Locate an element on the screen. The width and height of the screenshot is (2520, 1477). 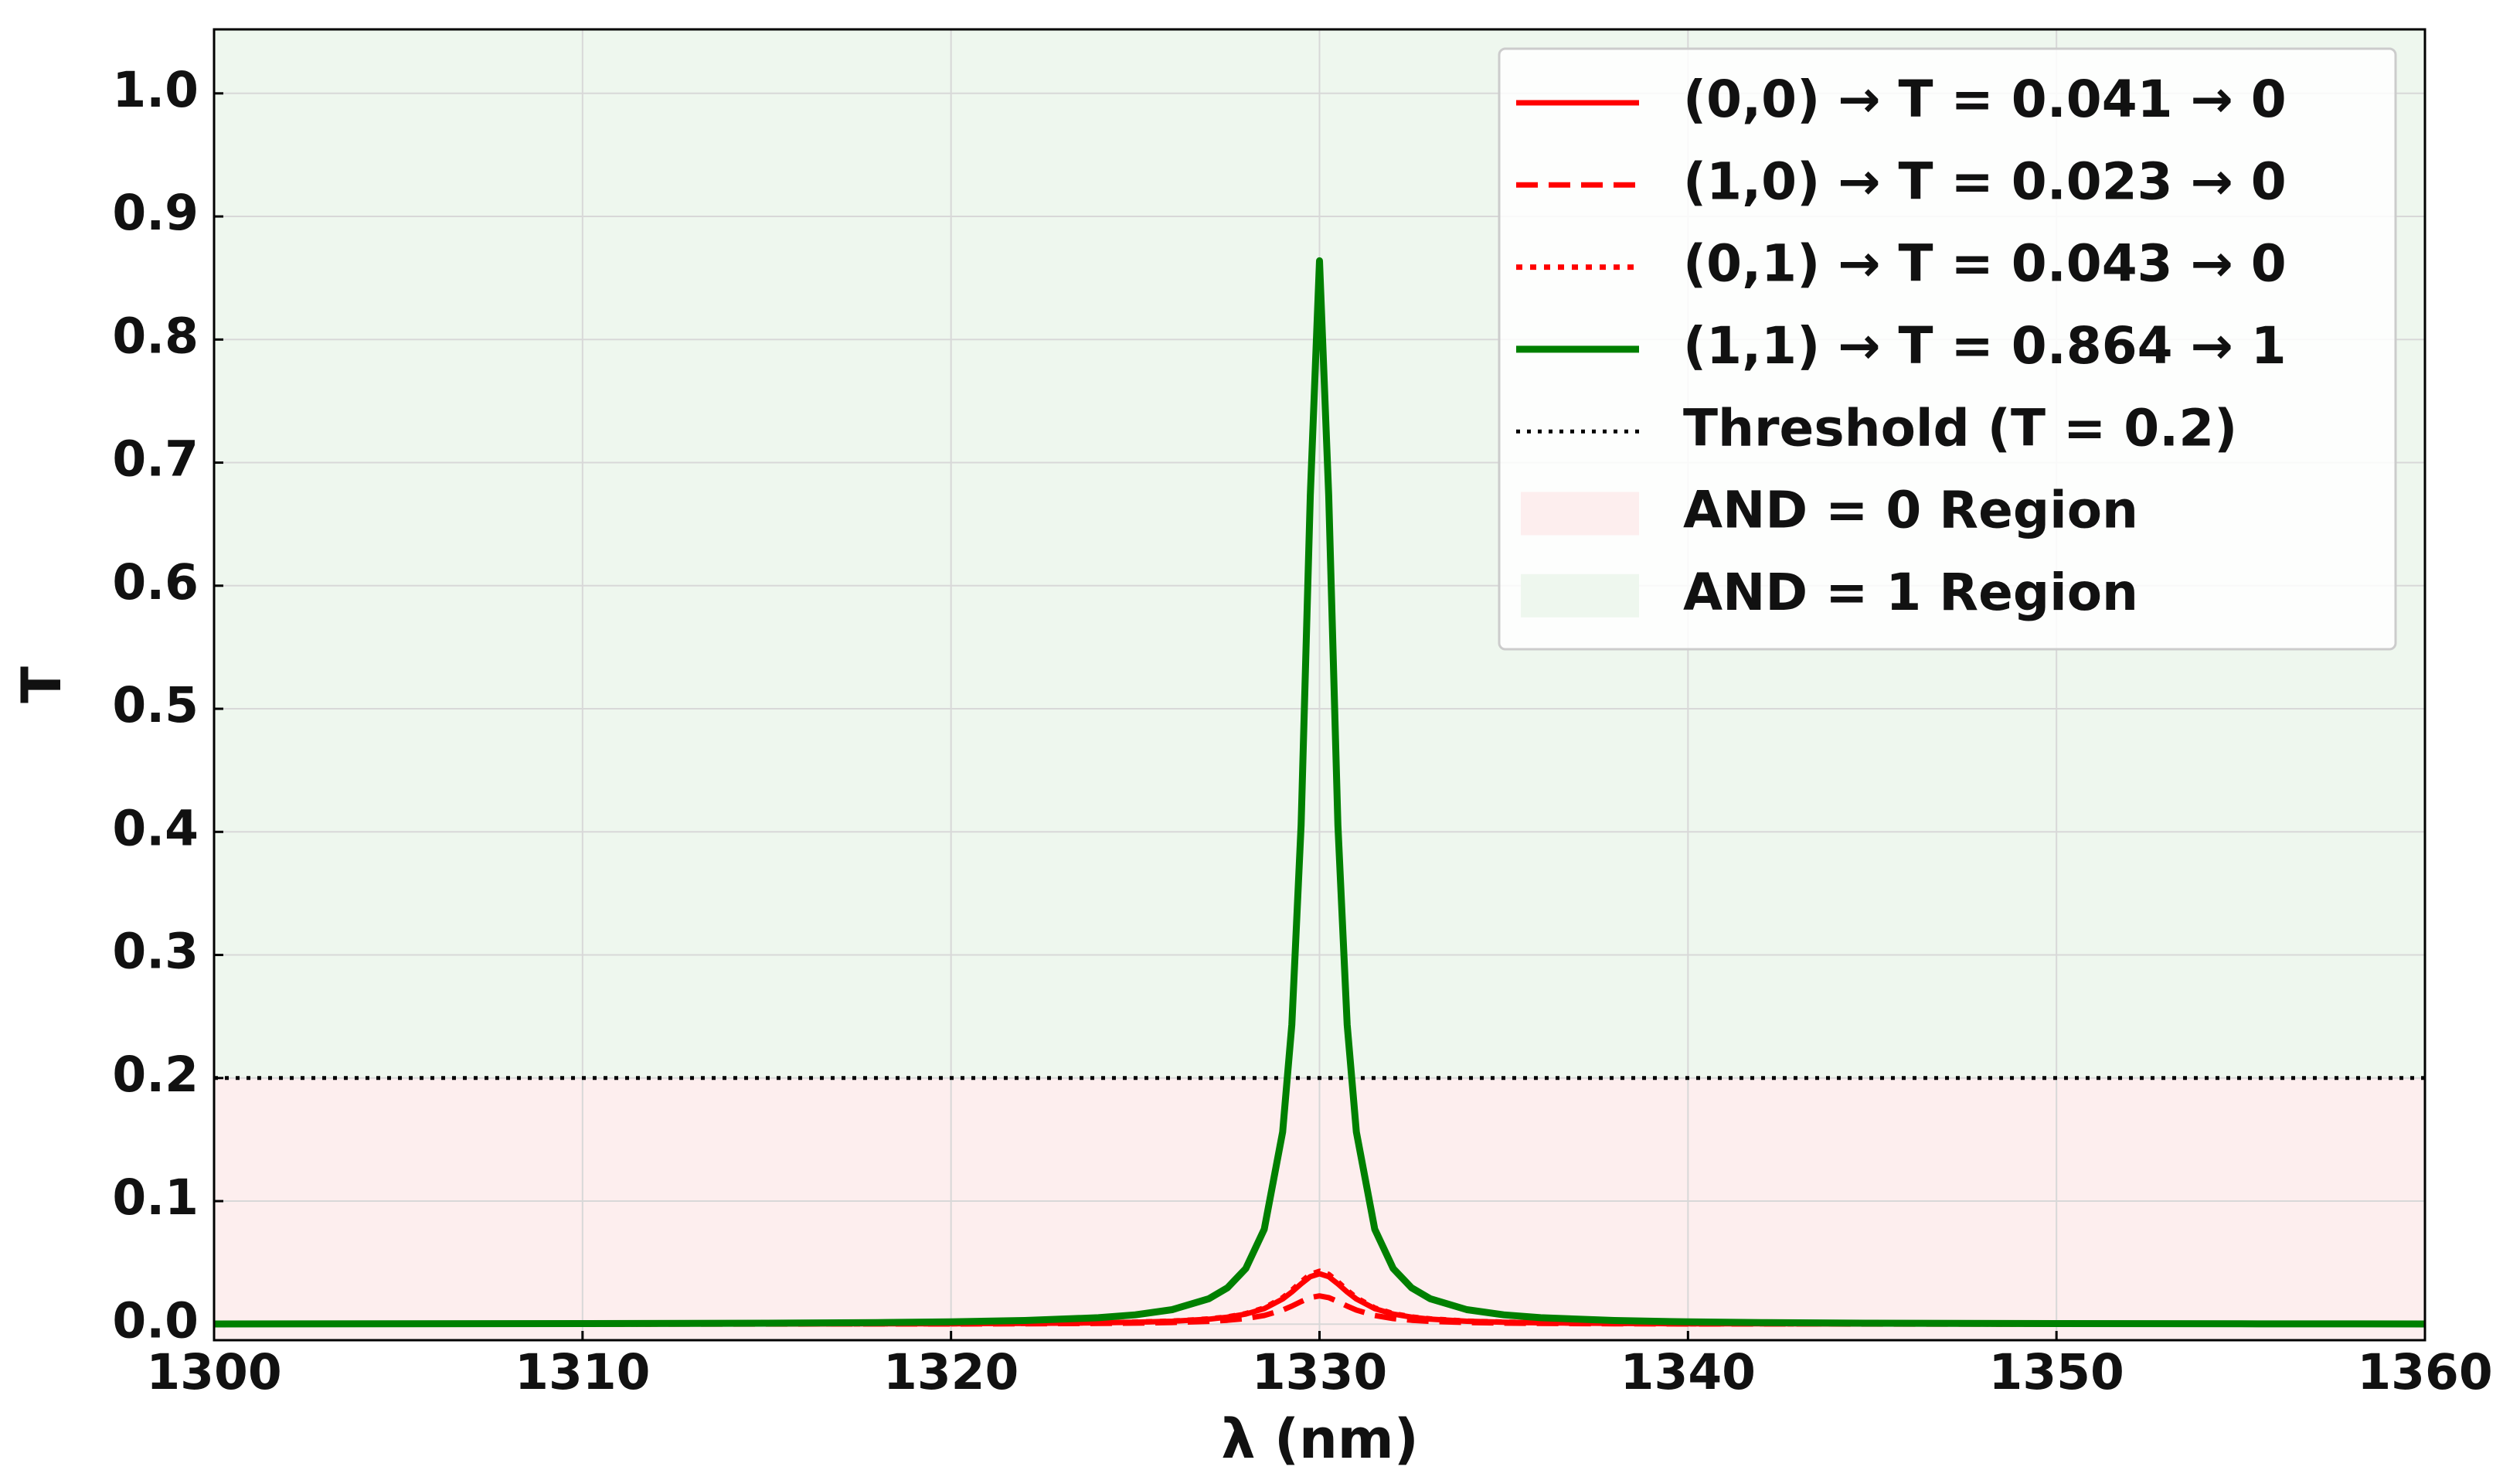
legend-label: (1,1) → T = 0.864 → 1 is located at coordinates (1985, 346).